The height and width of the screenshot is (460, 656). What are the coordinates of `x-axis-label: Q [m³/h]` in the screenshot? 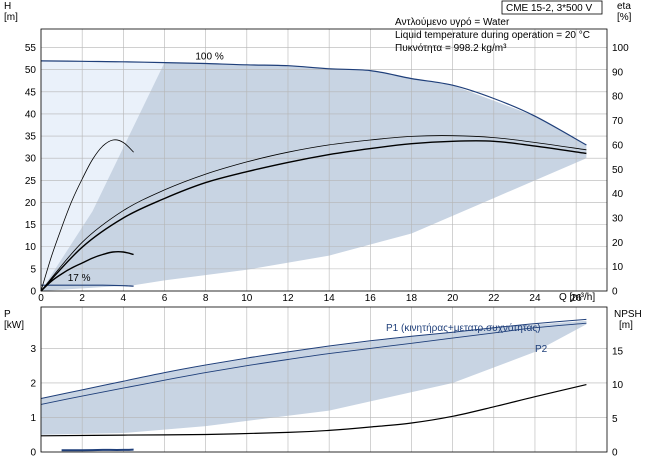 It's located at (577, 297).